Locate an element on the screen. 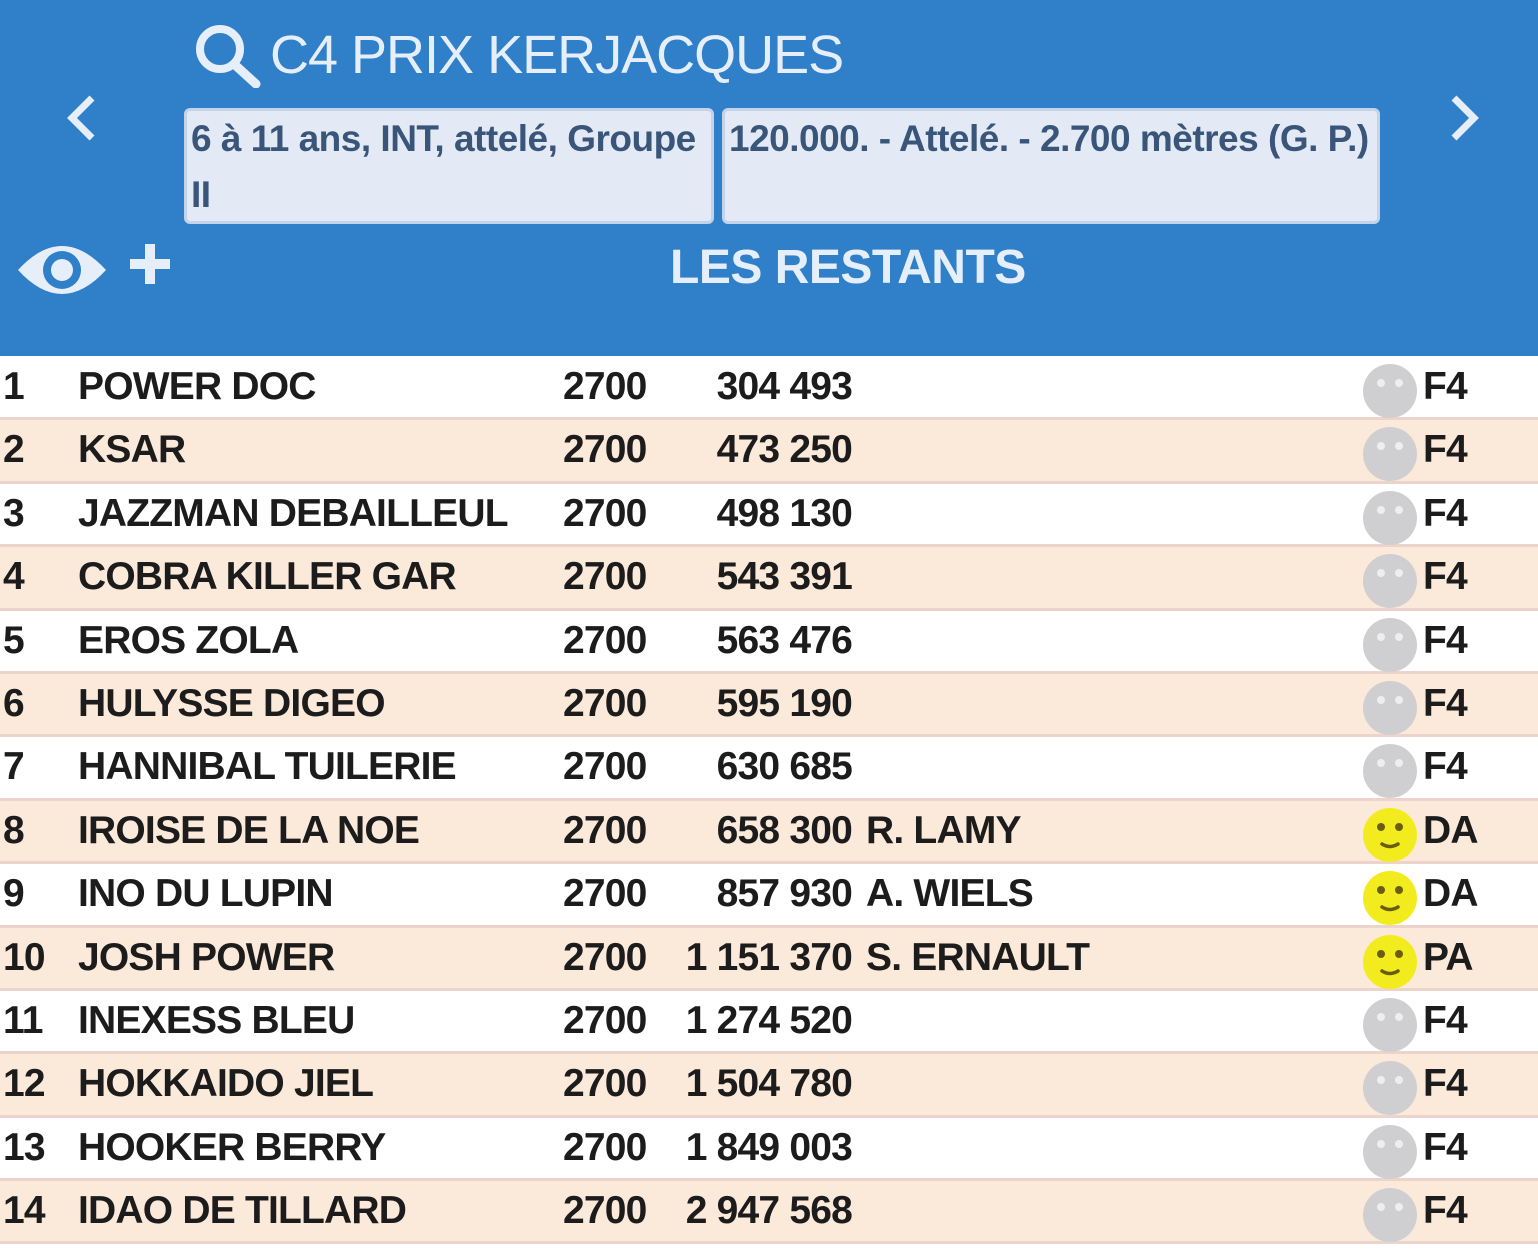 This screenshot has width=1538, height=1253. runner-row: 10 JOSH POWER 2700 1 151 370 S. ERNAULT PA is located at coordinates (769, 959).